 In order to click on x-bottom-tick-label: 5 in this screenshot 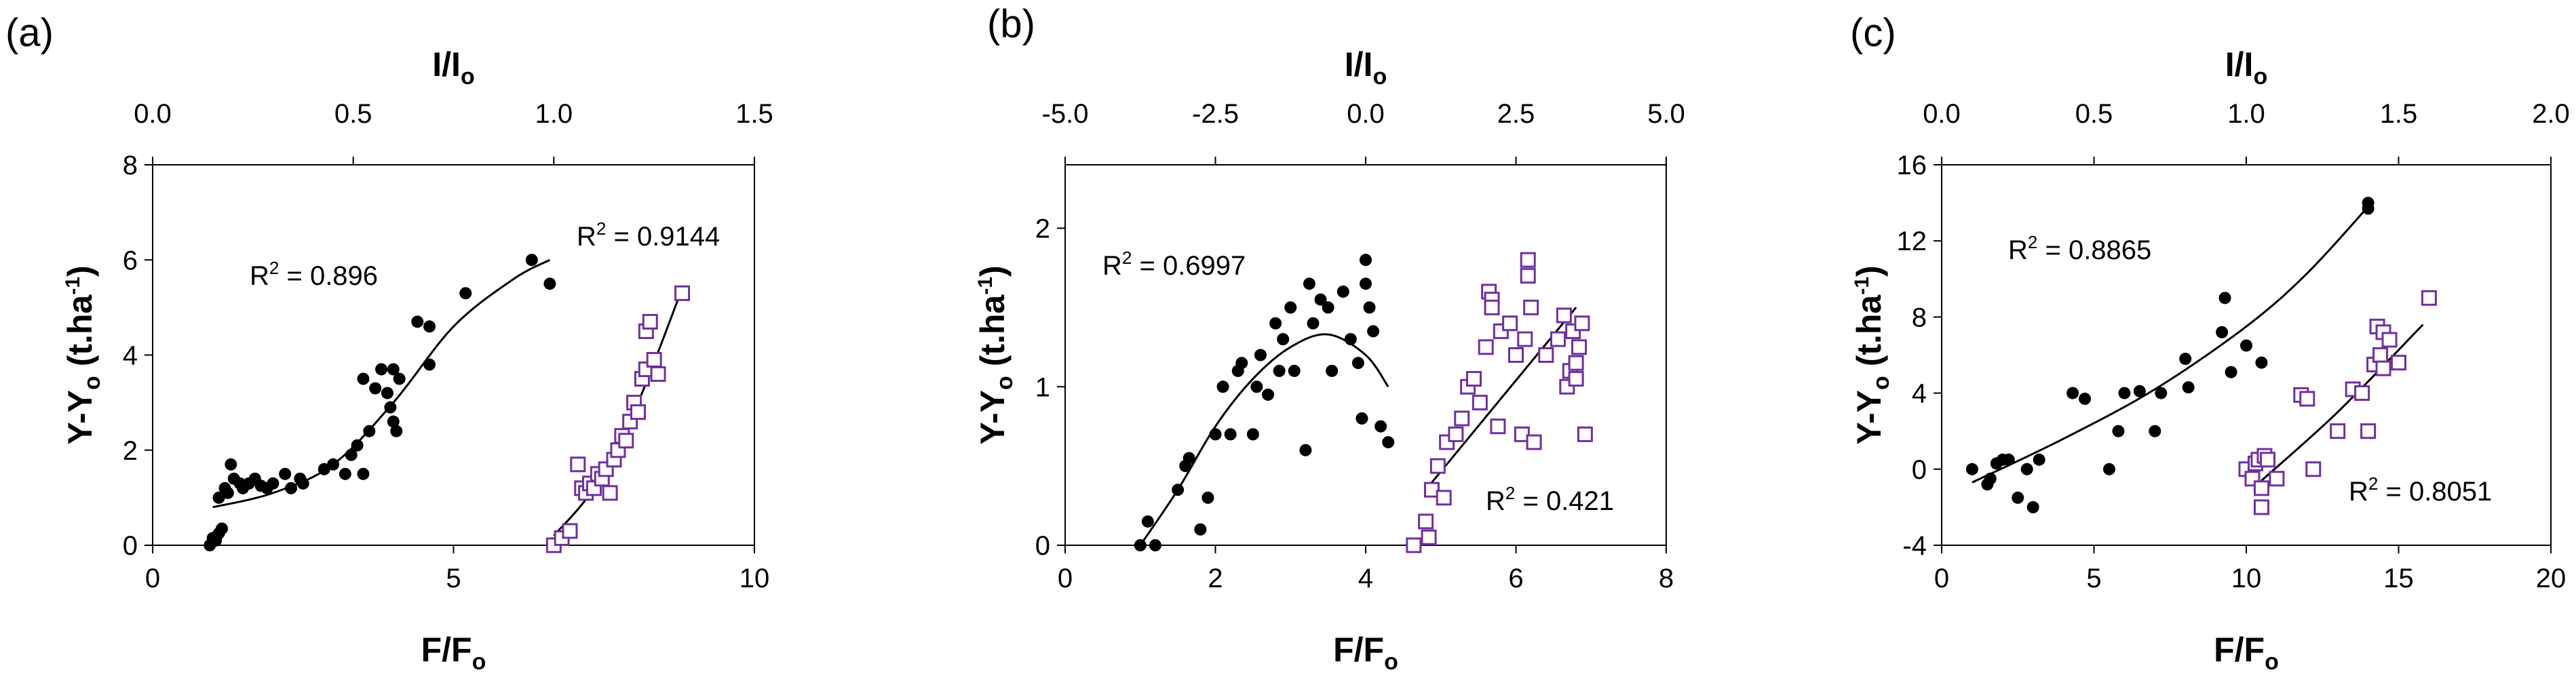, I will do `click(453, 578)`.